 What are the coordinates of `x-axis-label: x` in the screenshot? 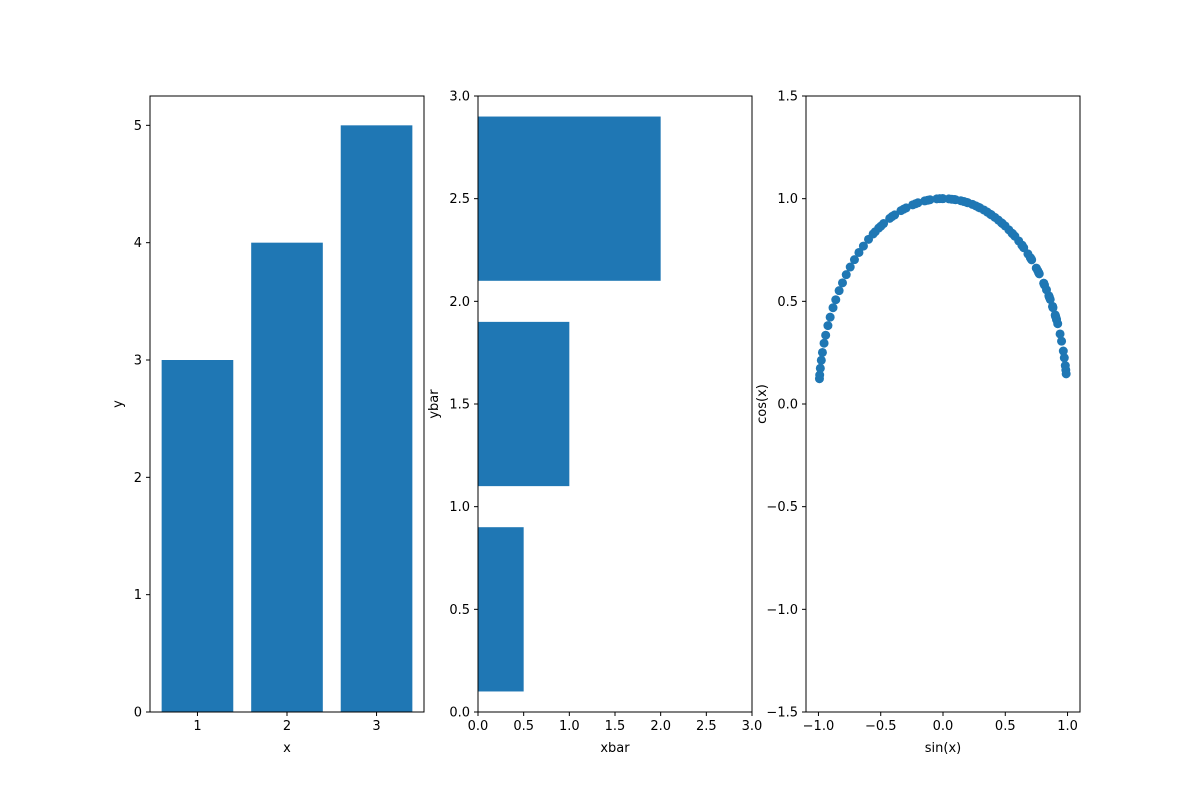 It's located at (287, 748).